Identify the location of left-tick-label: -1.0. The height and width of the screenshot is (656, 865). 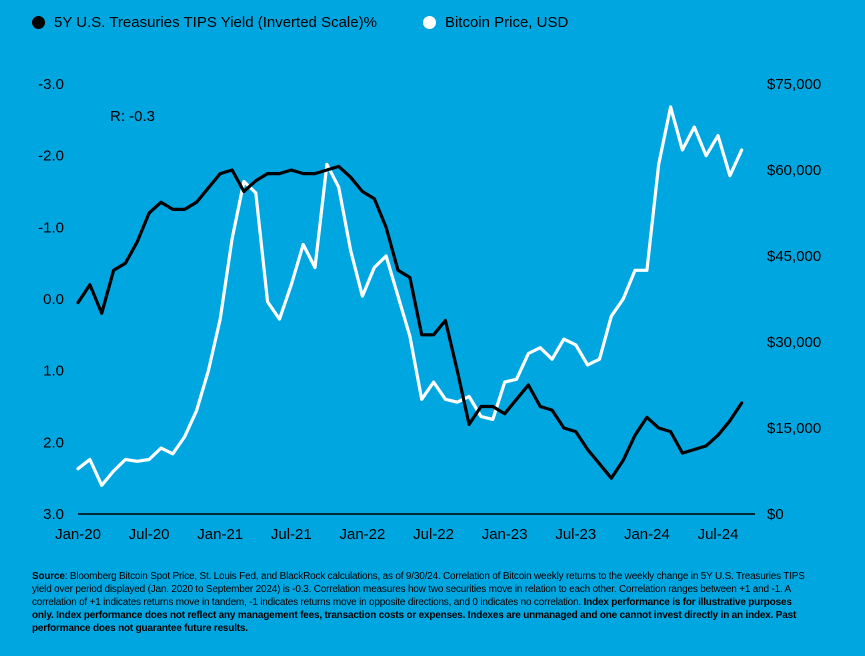
(51, 227).